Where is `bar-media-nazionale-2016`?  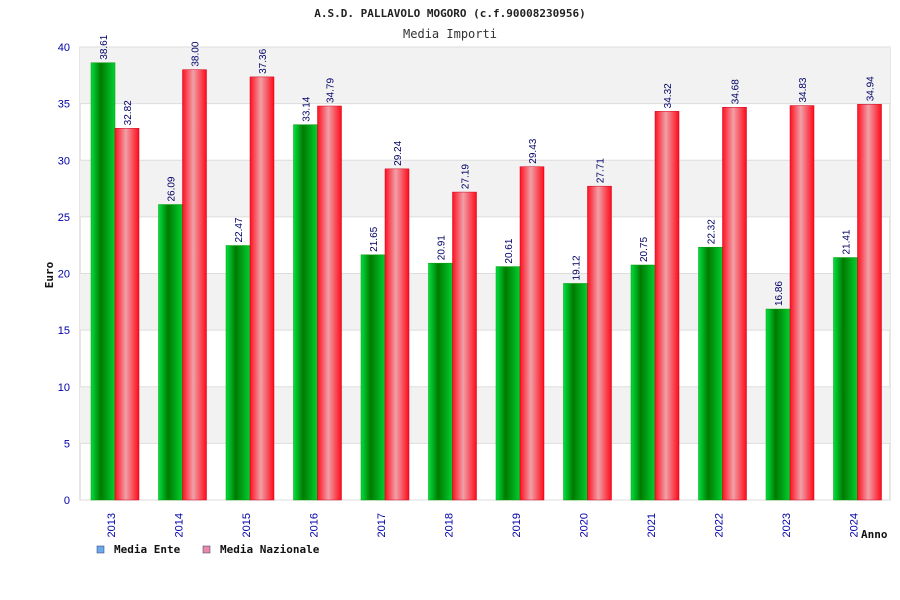 bar-media-nazionale-2016 is located at coordinates (329, 303).